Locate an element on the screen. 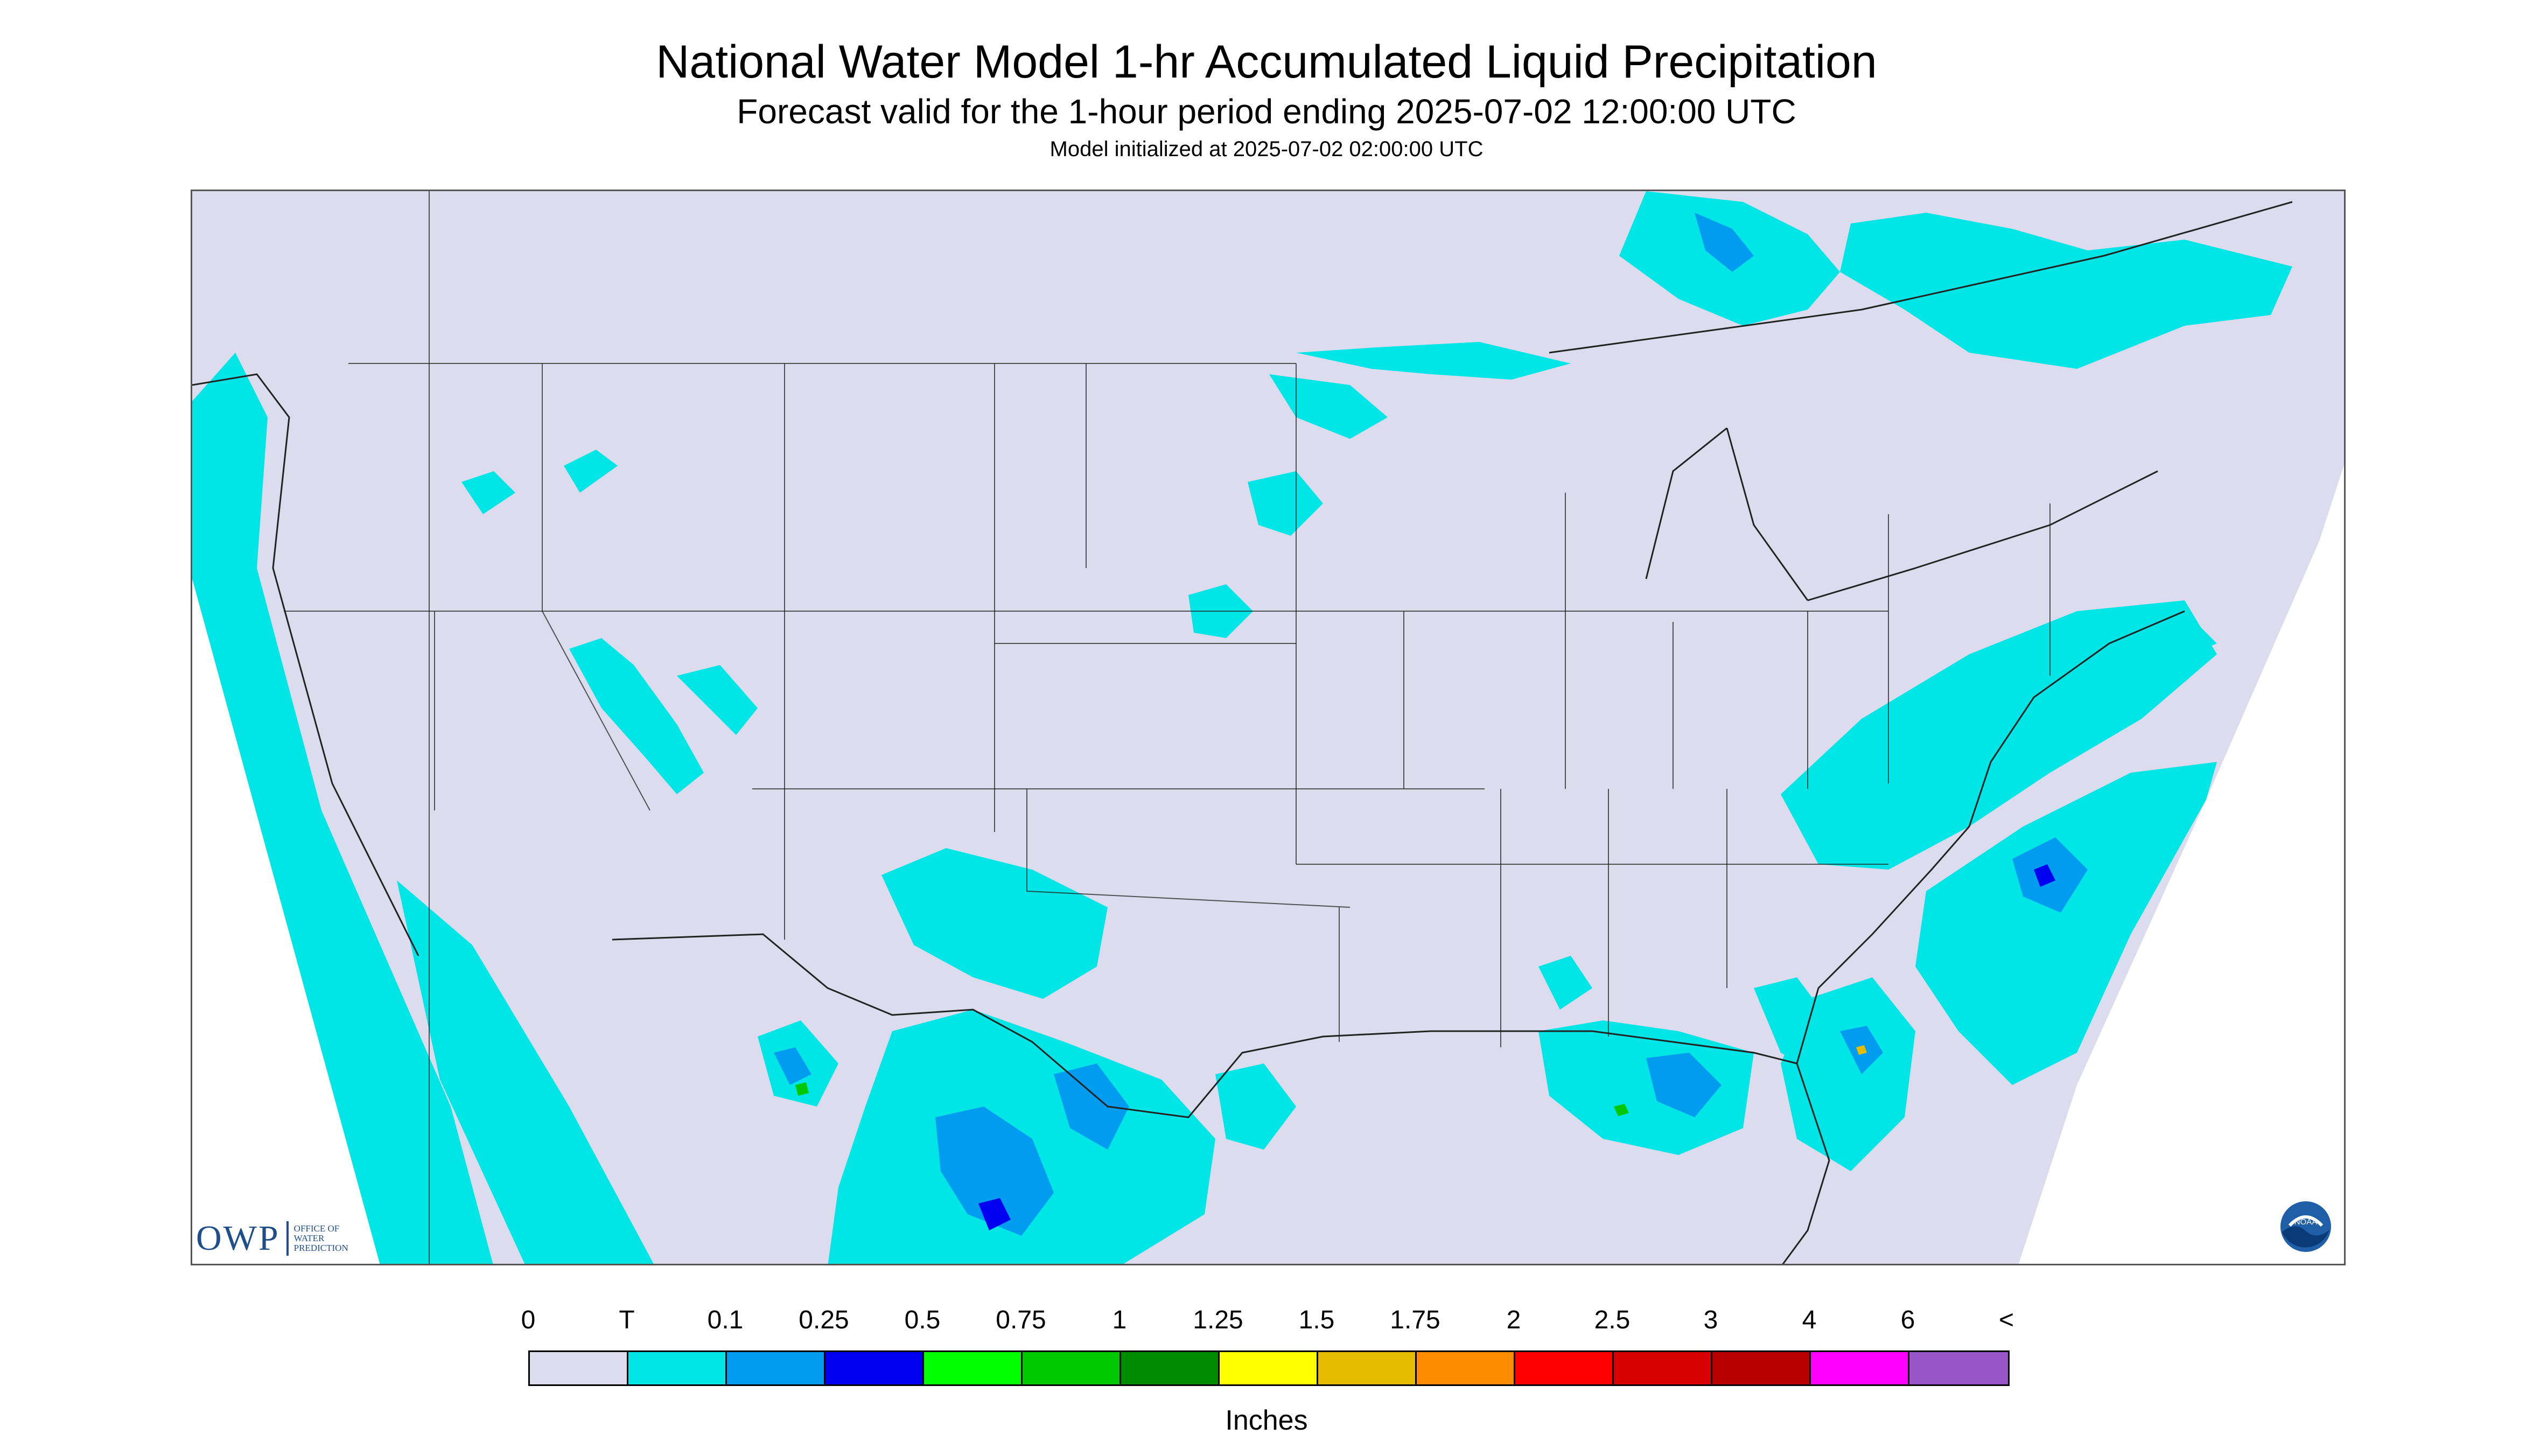 The image size is (2533, 1456). dakota-precip-area is located at coordinates (1286, 503).